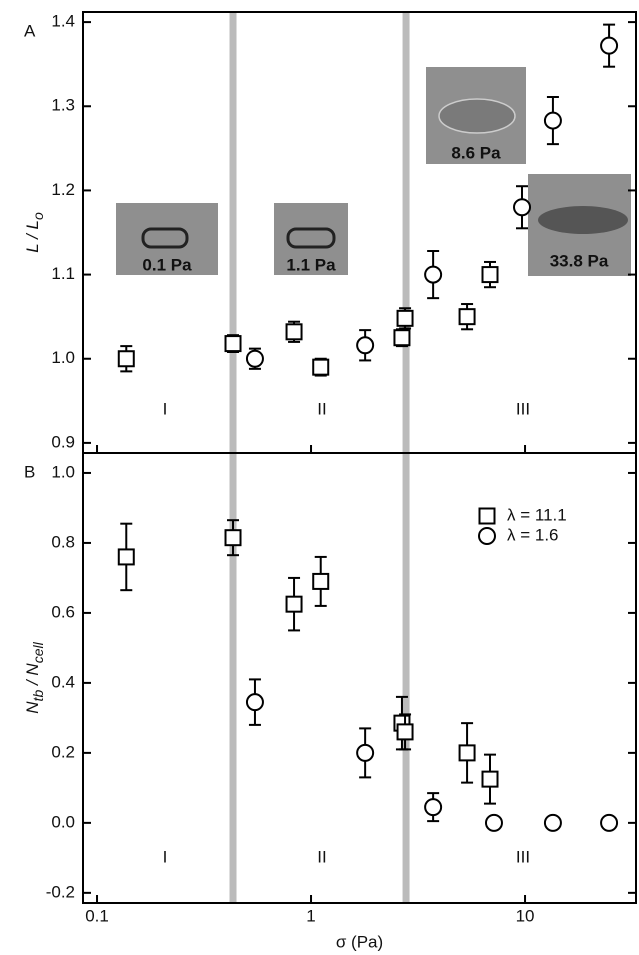 This screenshot has height=955, width=639. Describe the element at coordinates (63, 681) in the screenshot. I see `y-tick-label: 0.4` at that location.